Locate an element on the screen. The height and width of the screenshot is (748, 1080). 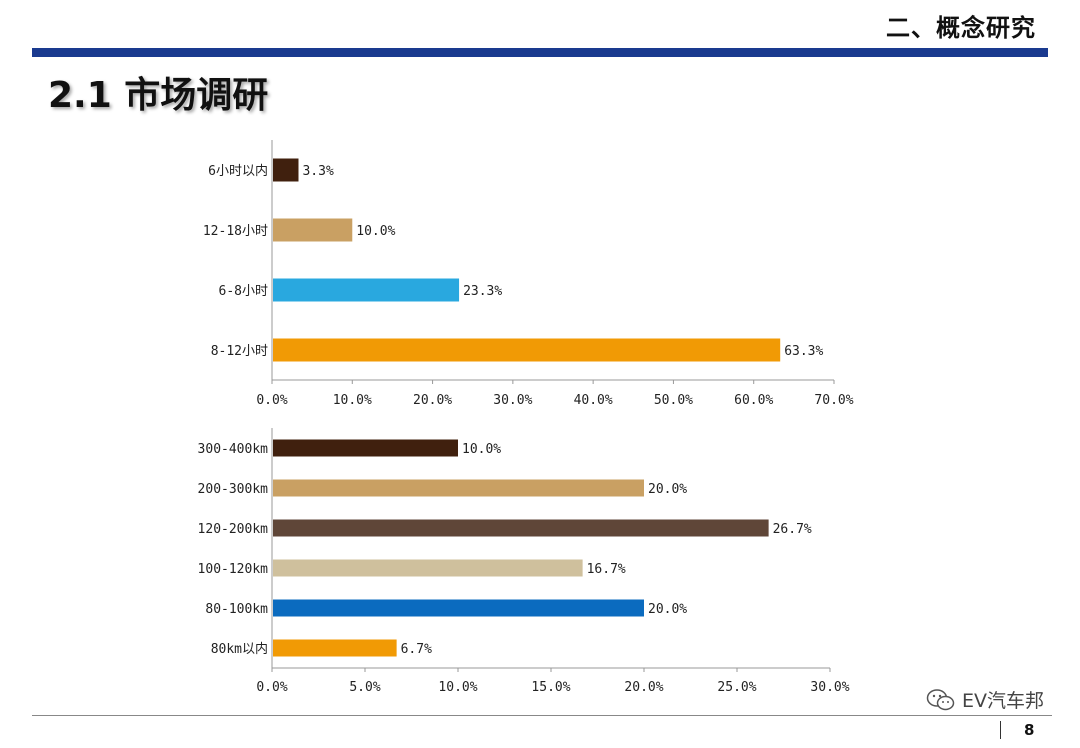
duration-value-label: 23.3% is located at coordinates (482, 291).